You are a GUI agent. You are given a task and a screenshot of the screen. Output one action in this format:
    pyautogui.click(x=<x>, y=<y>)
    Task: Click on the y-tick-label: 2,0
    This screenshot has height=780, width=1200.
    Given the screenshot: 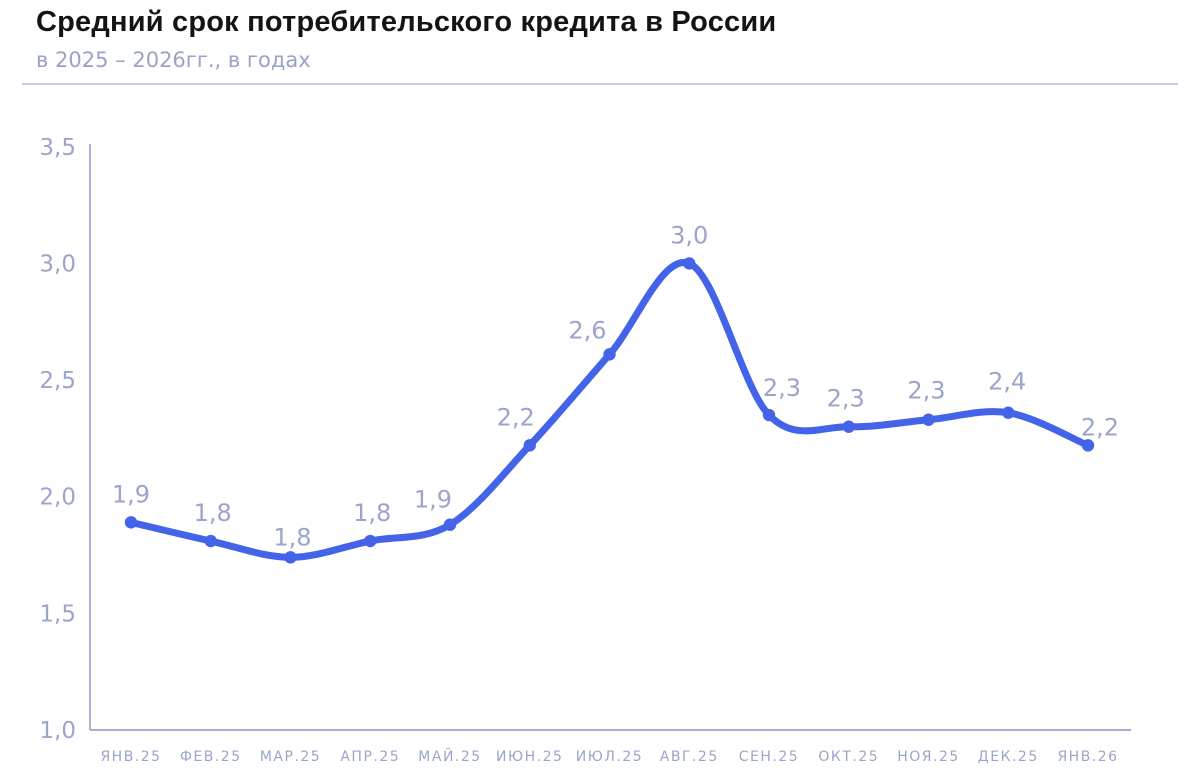 What is the action you would take?
    pyautogui.click(x=57, y=498)
    